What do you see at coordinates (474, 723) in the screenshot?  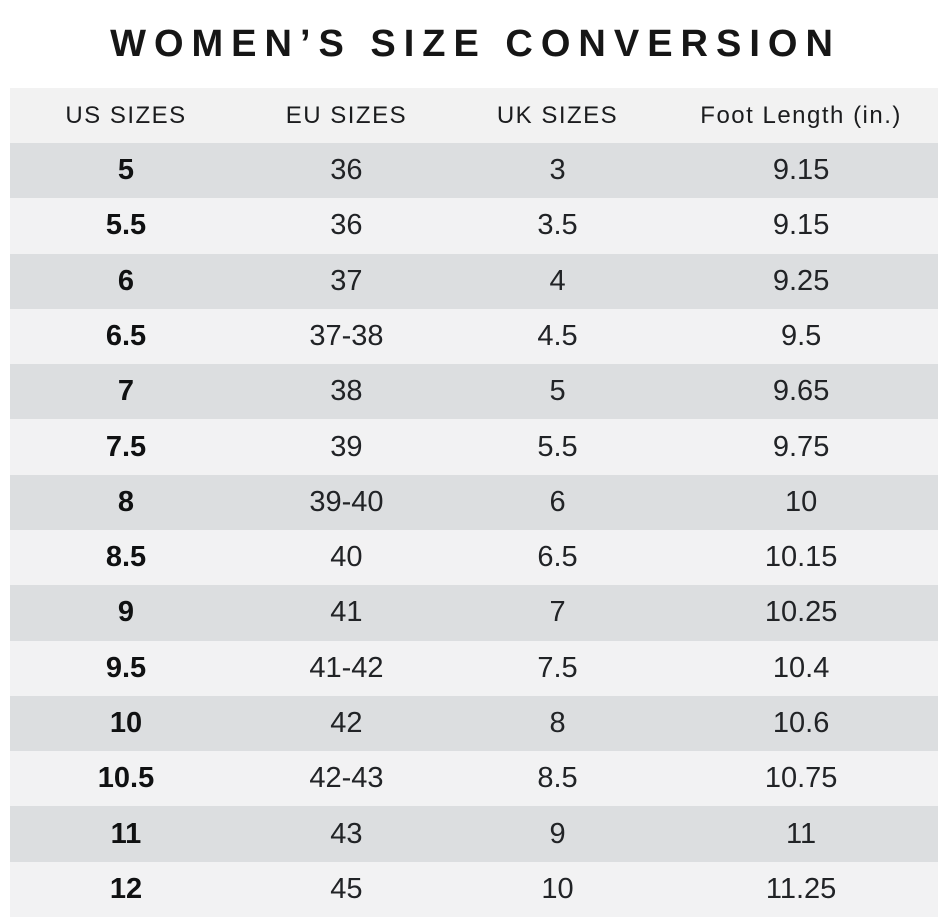 I see `table-row: 10 42 8 10.6` at bounding box center [474, 723].